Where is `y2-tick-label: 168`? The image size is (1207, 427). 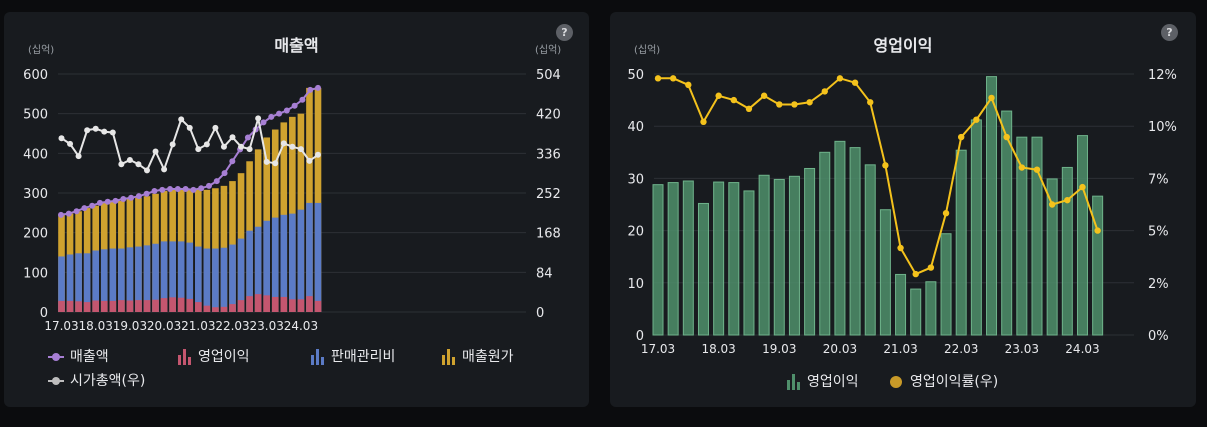
y2-tick-label: 168 is located at coordinates (548, 234).